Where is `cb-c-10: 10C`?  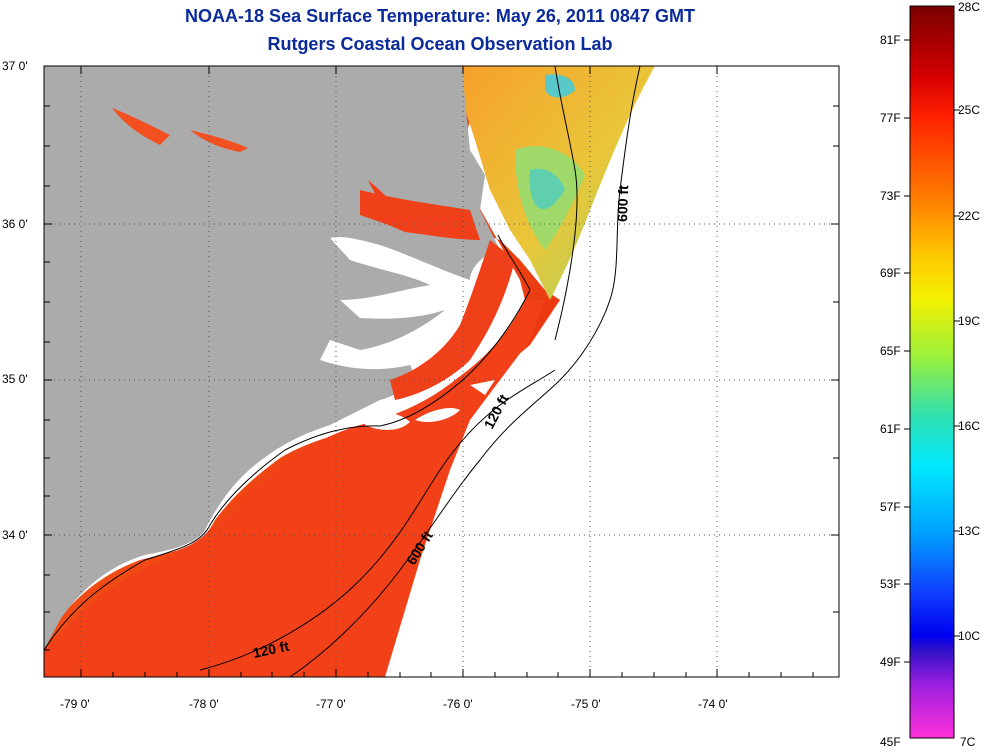
cb-c-10: 10C is located at coordinates (969, 636).